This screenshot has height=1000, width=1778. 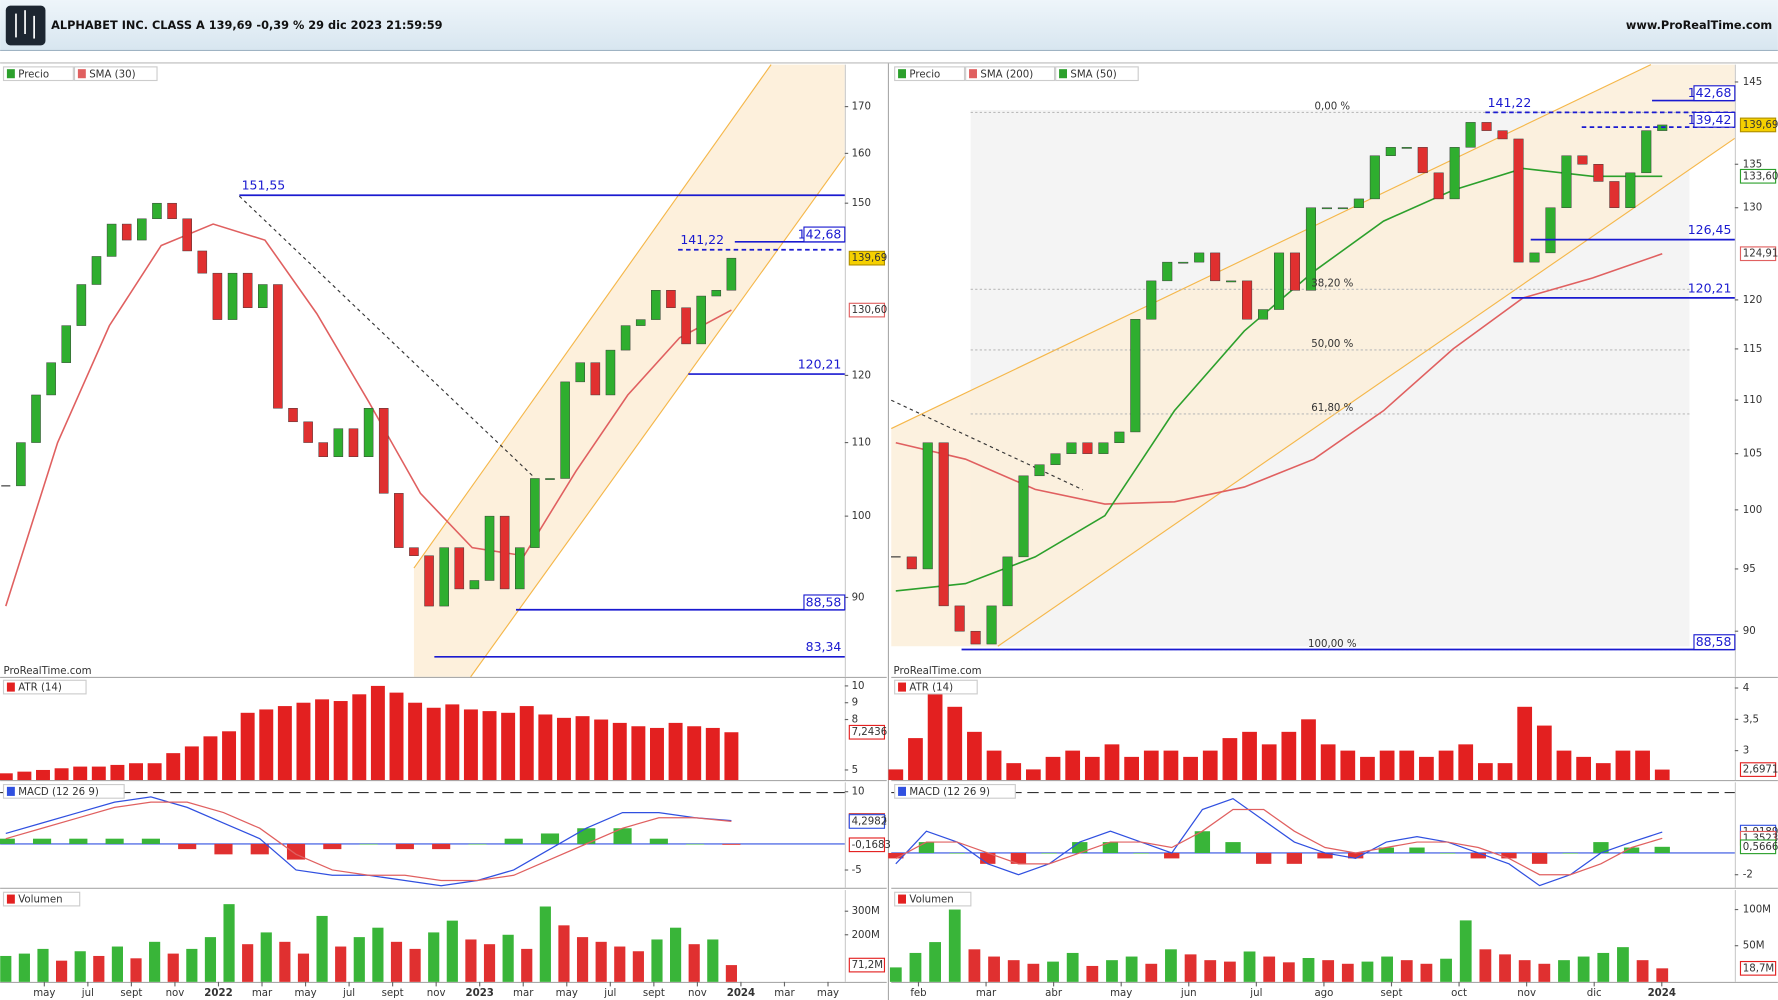 I want to click on panel-legend: Precio SMA (200) SMA (50), so click(x=1016, y=74).